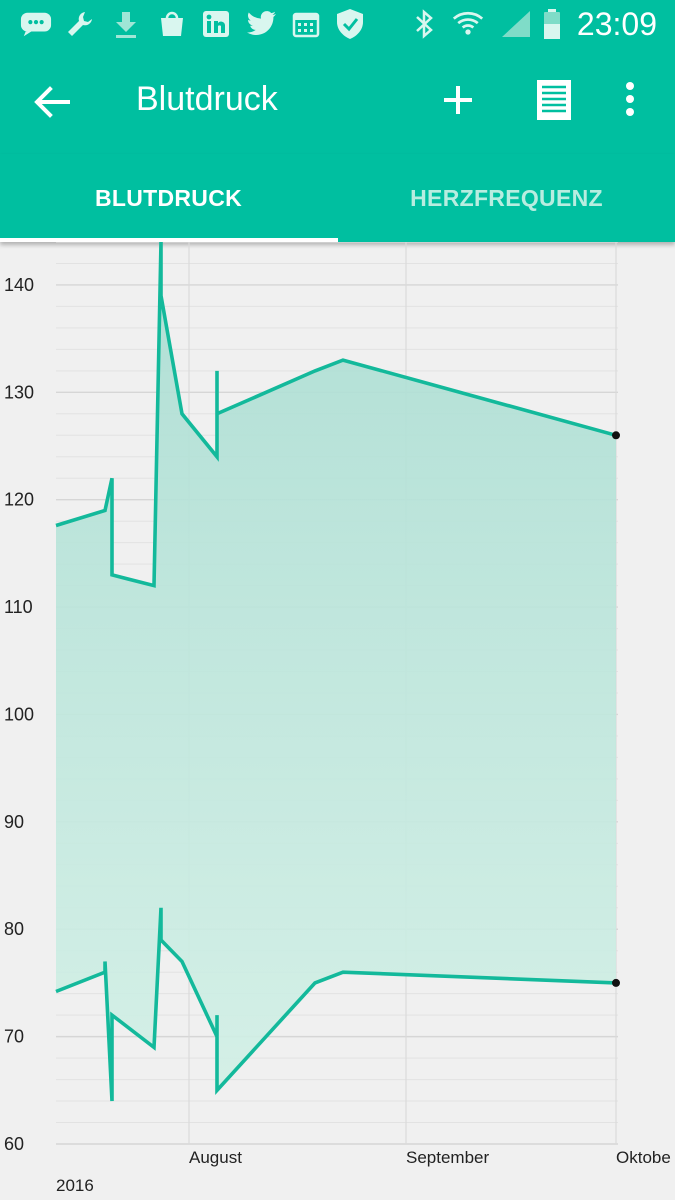  I want to click on y-tick-label: 90, so click(14, 822).